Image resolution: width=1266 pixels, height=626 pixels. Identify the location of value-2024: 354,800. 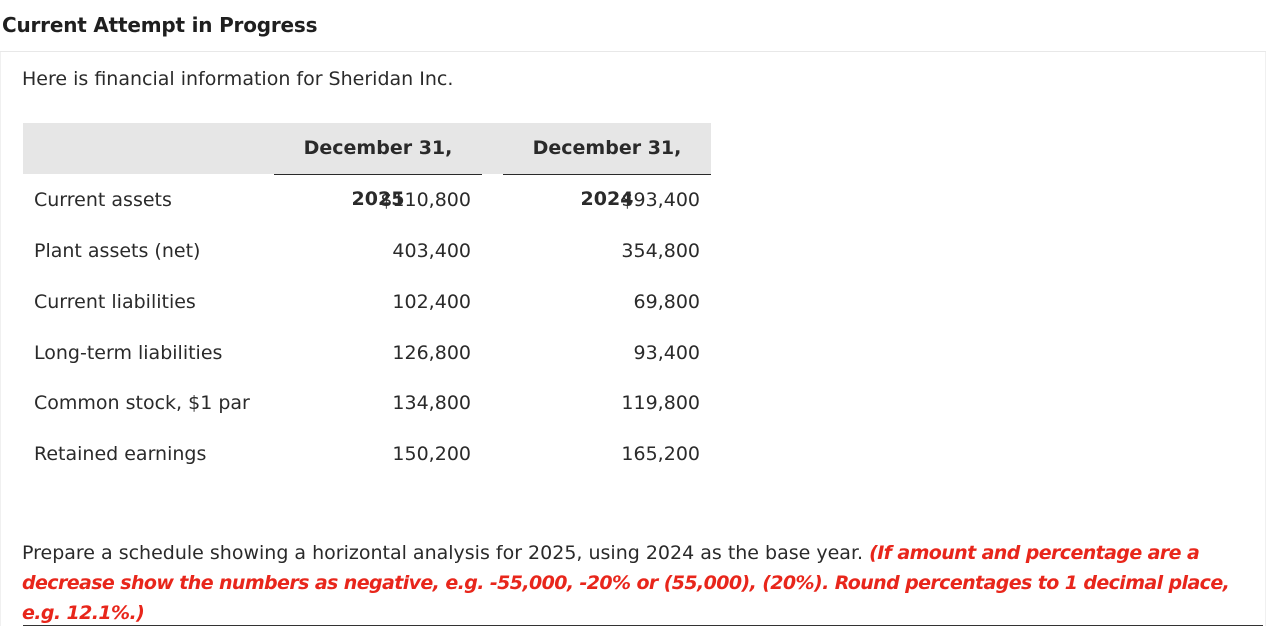
(660, 251).